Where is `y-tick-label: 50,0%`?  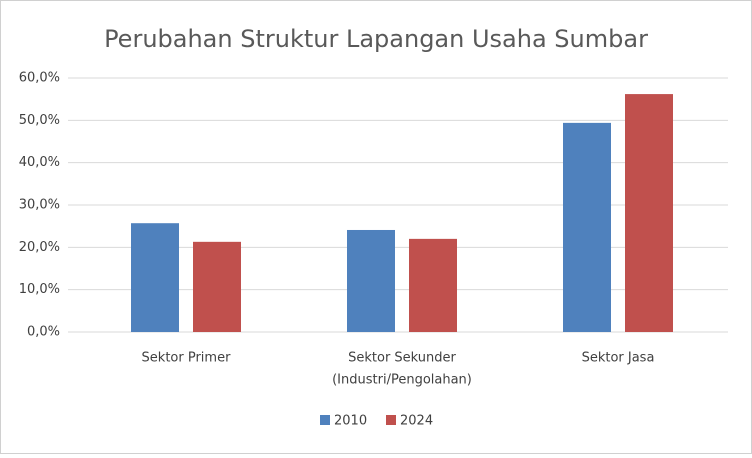
y-tick-label: 50,0% is located at coordinates (39, 120).